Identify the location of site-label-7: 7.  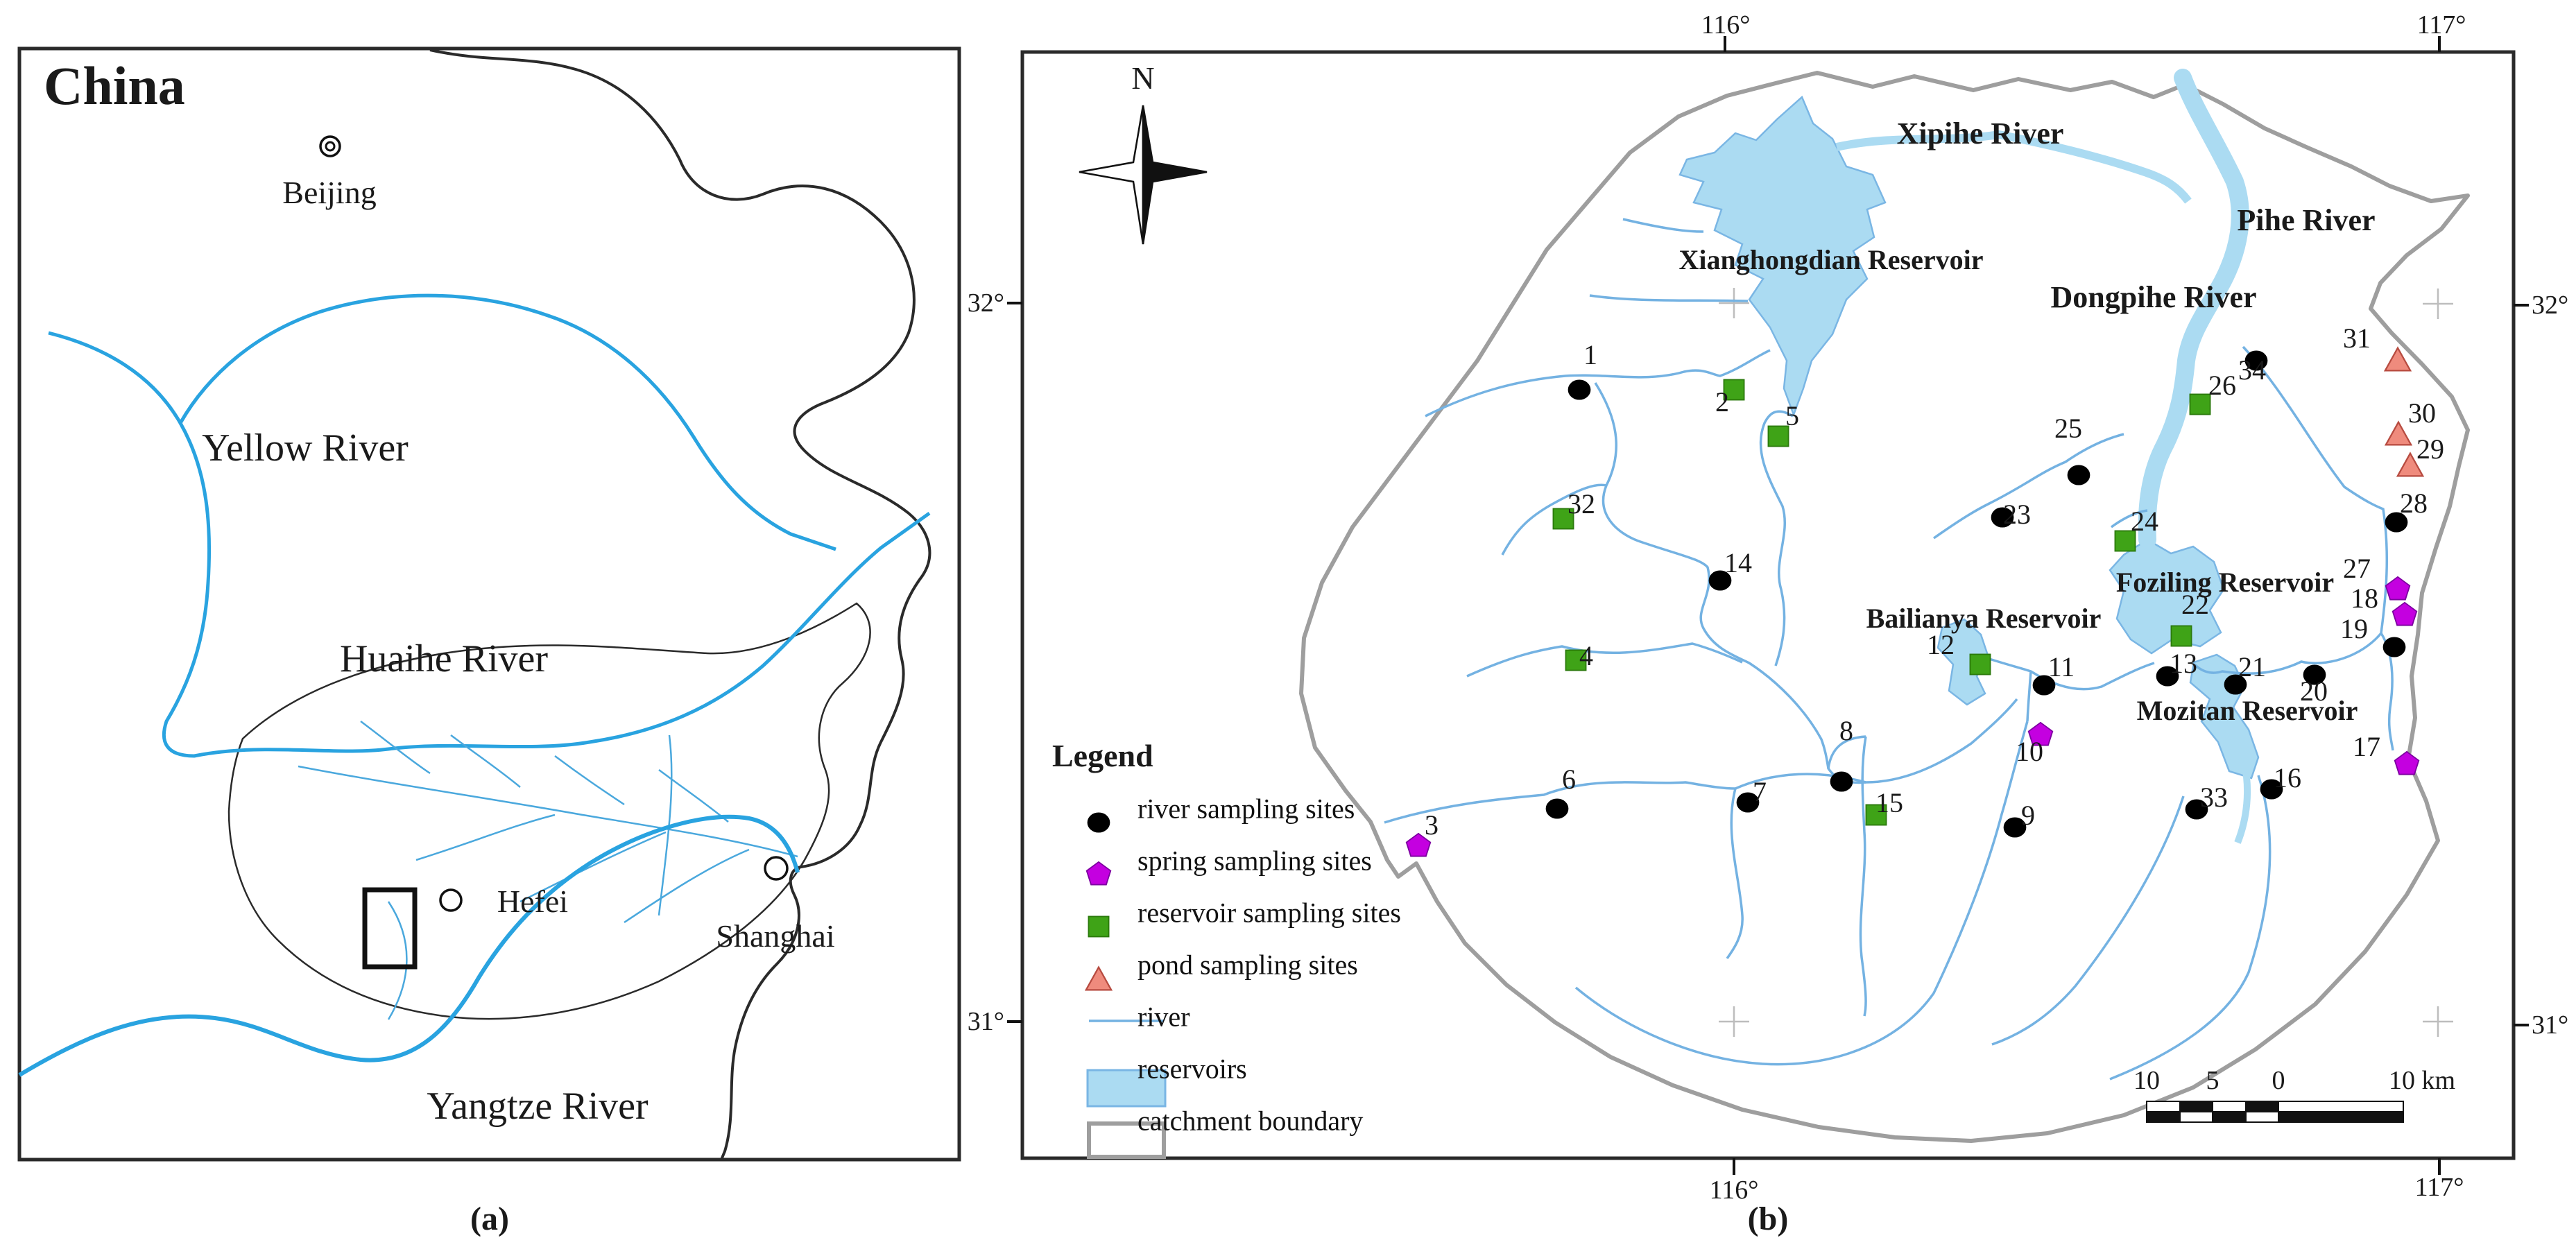
(1760, 791).